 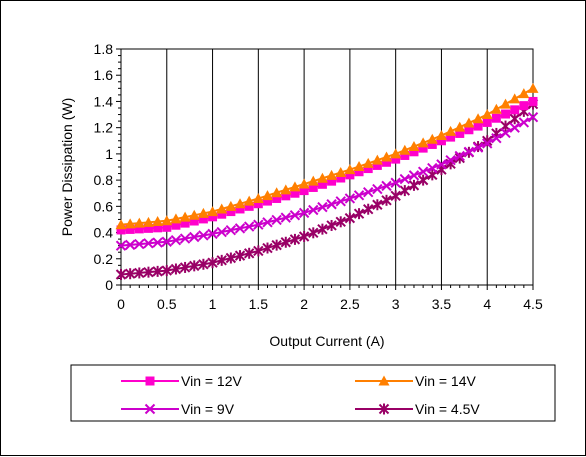 I want to click on x-tick-label: 0, so click(x=121, y=304).